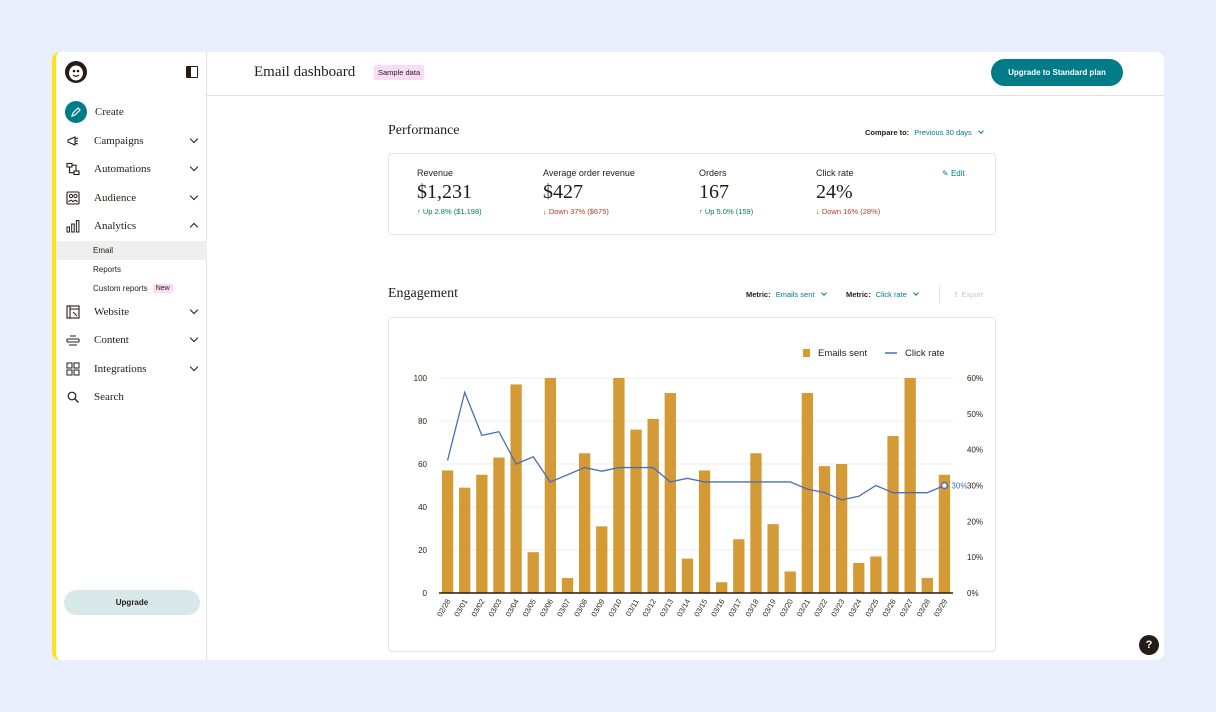 The image size is (1216, 712). What do you see at coordinates (803, 608) in the screenshot?
I see `x-tick-label: 03/21` at bounding box center [803, 608].